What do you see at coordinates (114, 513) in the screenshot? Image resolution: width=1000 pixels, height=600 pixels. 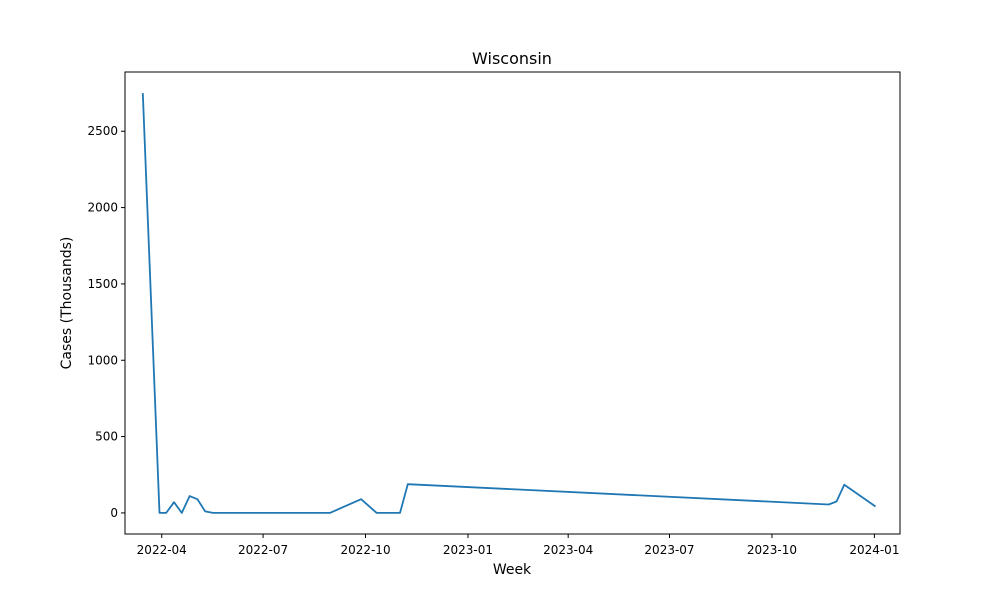 I see `y-tick-label: 0` at bounding box center [114, 513].